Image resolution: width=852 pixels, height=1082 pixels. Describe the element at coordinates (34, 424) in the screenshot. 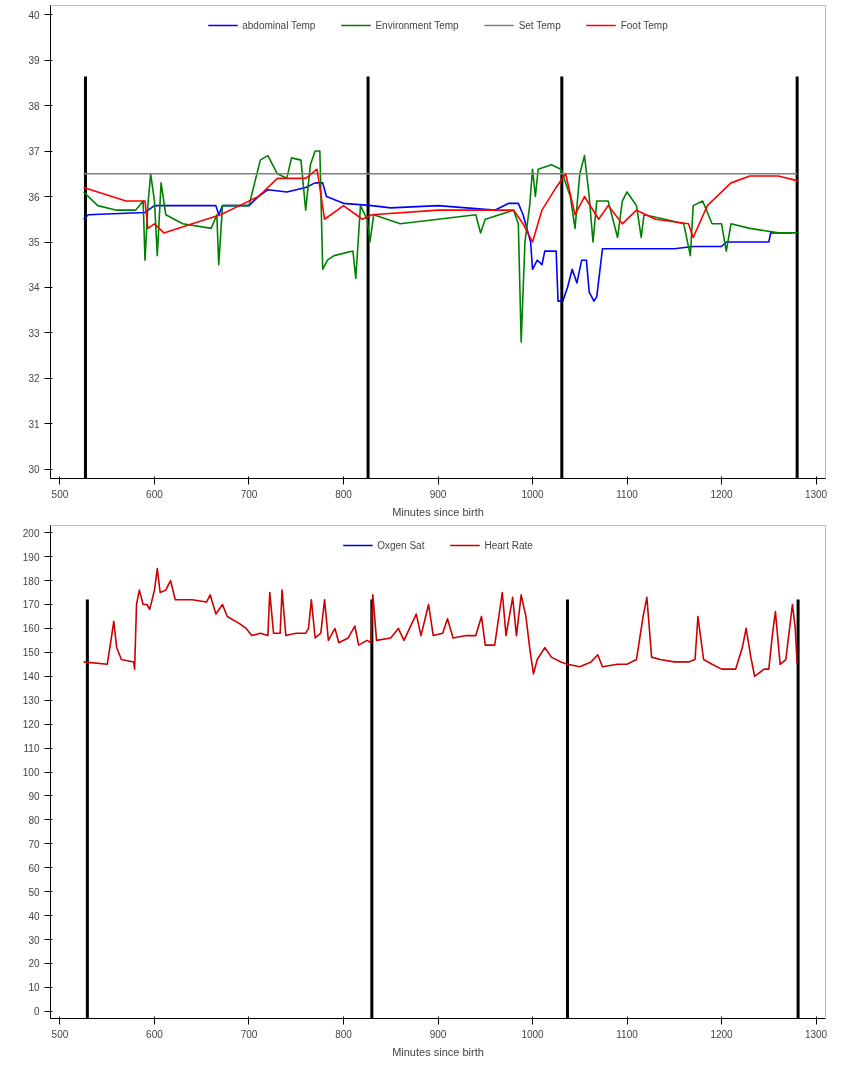

I see `y-tick-label: 31` at that location.